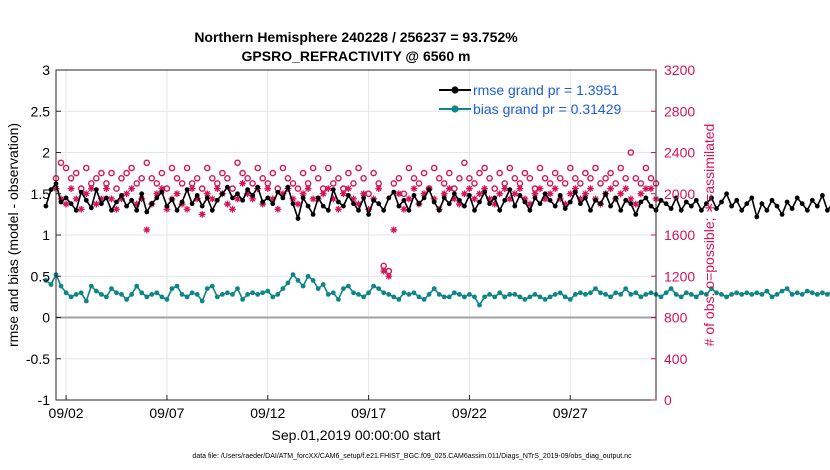 The image size is (830, 470). Describe the element at coordinates (679, 235) in the screenshot. I see `right-tick-label: 1600` at that location.